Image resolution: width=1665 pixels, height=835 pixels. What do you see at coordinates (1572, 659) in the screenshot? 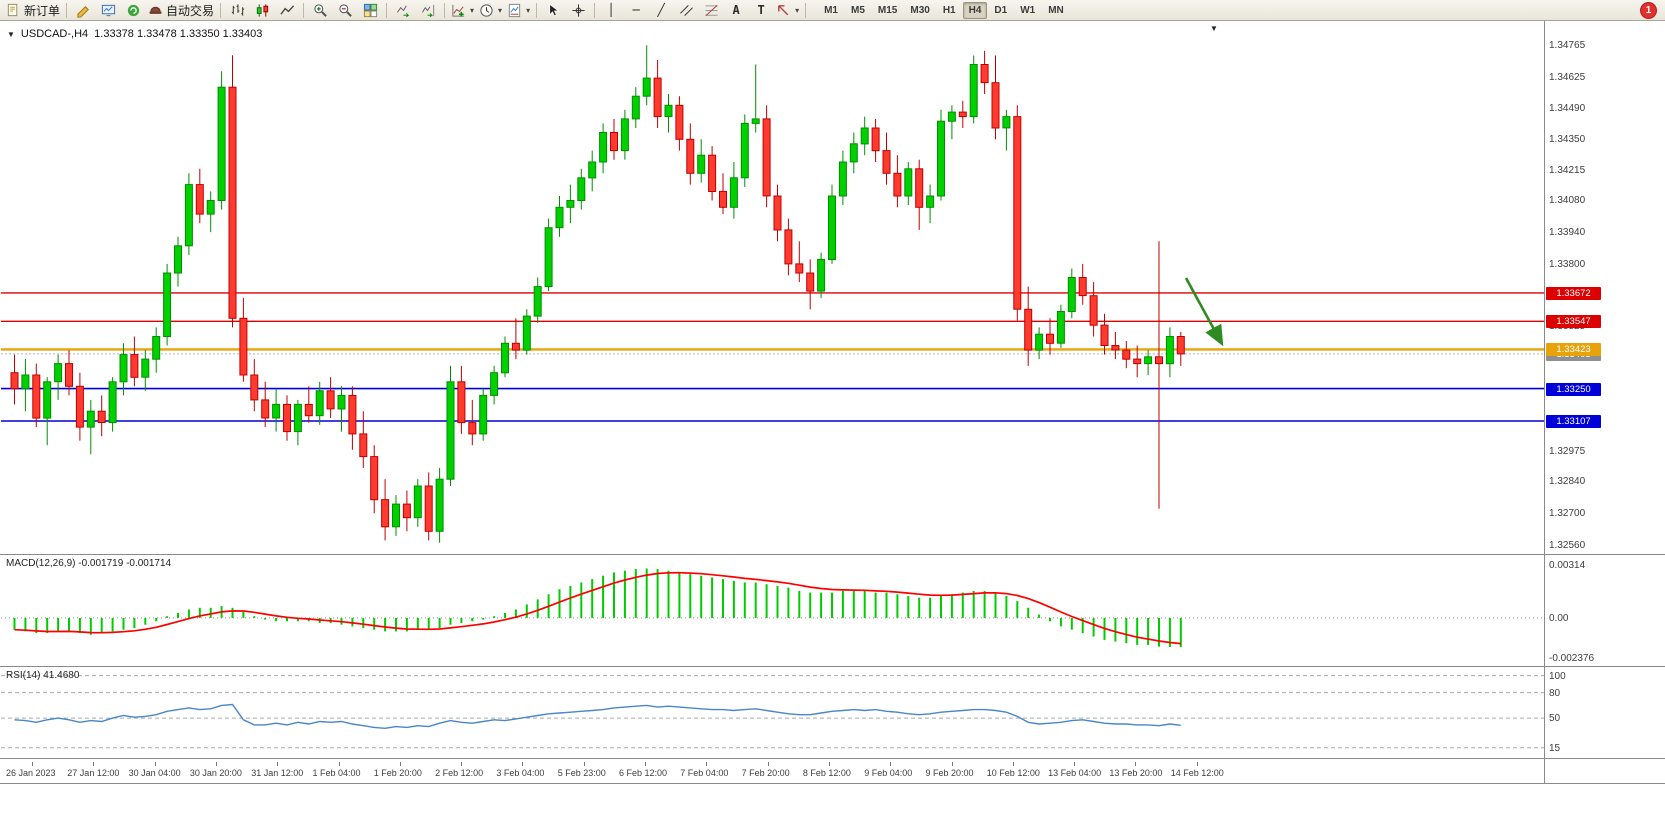
I see `macd-scale-label: -0.002376` at bounding box center [1572, 659].